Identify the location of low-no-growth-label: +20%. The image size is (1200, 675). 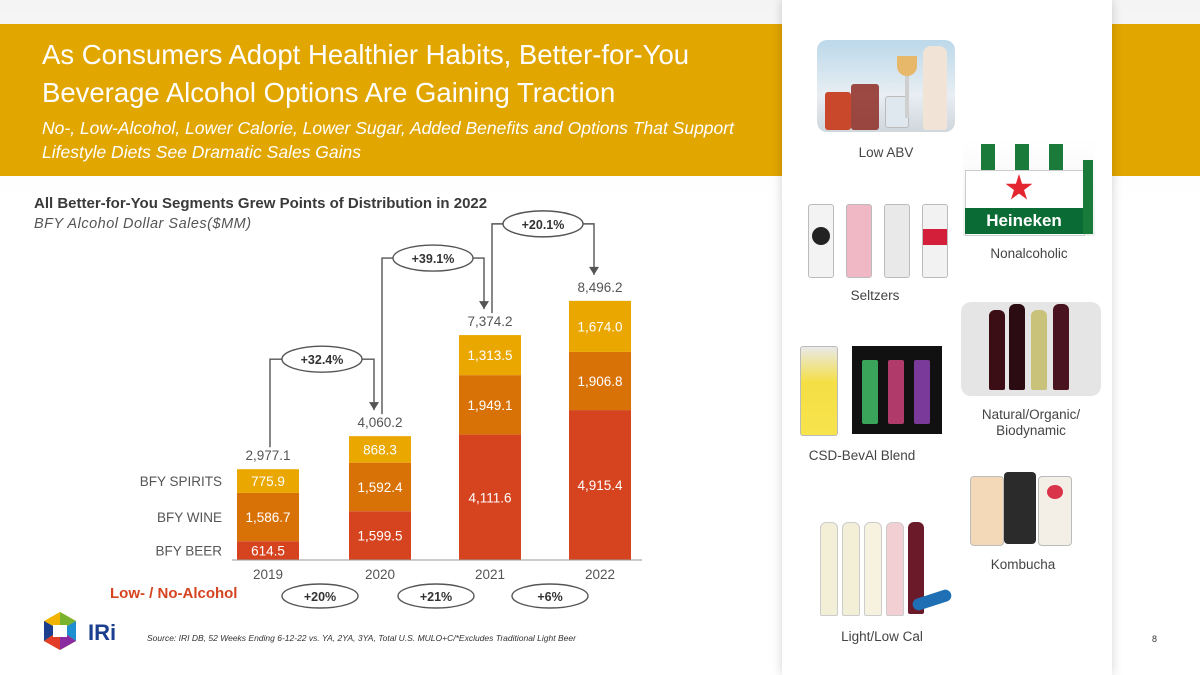
(320, 597).